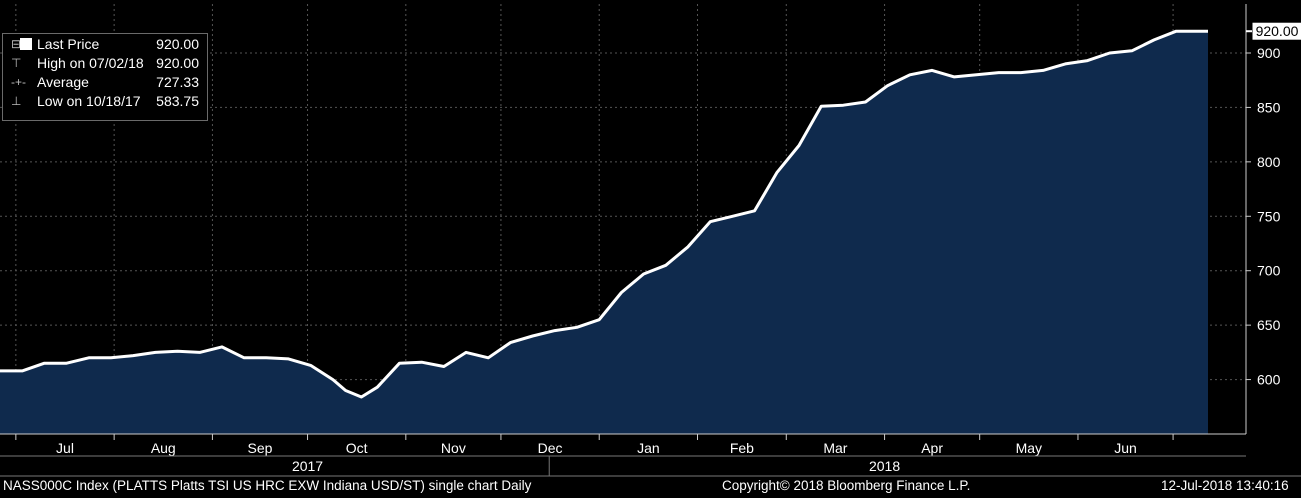 The height and width of the screenshot is (498, 1301). I want to click on legend-label: Last Price, so click(68, 44).